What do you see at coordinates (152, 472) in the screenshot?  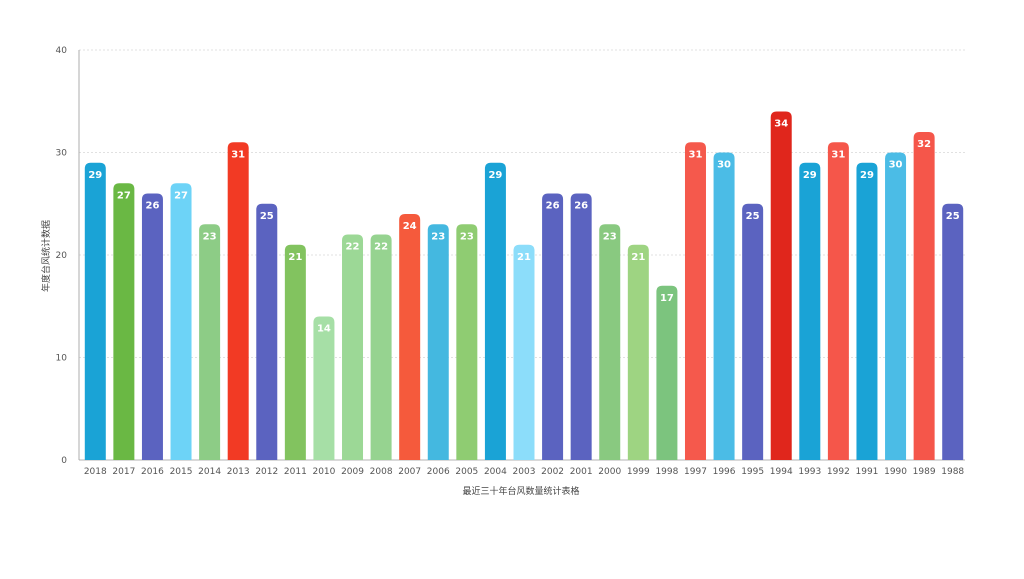 I see `x-tick-label: 2016` at bounding box center [152, 472].